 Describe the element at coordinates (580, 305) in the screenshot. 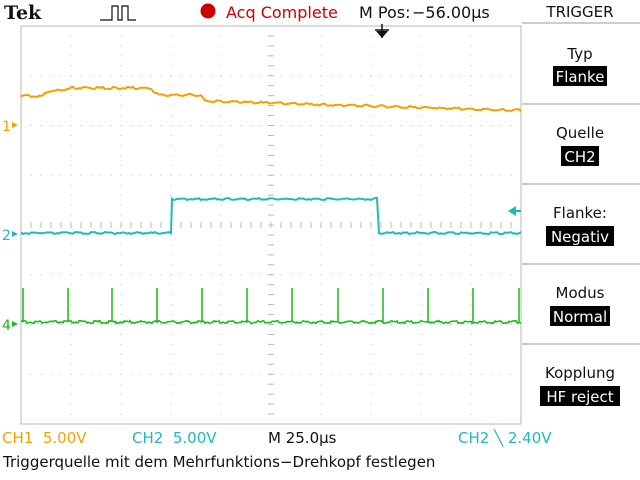

I see `menu-item-modus: Modus Normal` at that location.